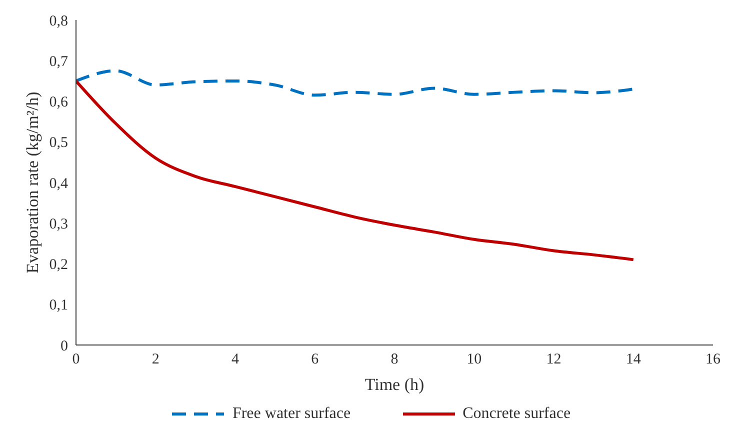 The height and width of the screenshot is (438, 732). What do you see at coordinates (58, 265) in the screenshot?
I see `y-tick-label: 0,2` at bounding box center [58, 265].